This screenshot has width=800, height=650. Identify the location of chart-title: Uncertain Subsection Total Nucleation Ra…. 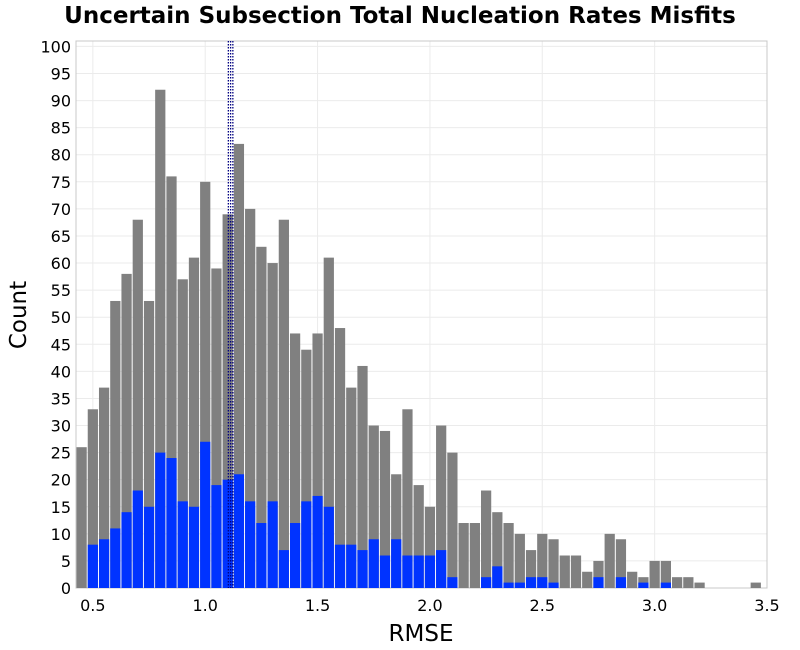
(400, 16).